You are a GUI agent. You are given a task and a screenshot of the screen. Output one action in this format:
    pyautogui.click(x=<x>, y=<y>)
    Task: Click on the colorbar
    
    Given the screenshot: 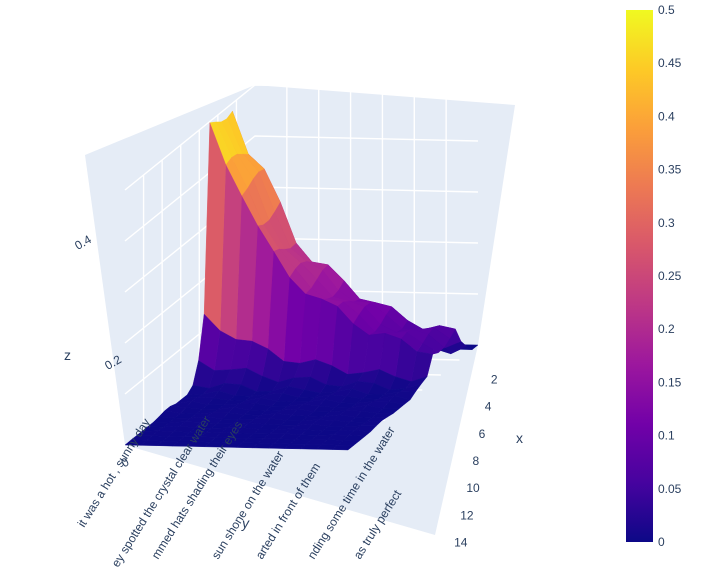 What is the action you would take?
    pyautogui.click(x=639, y=276)
    